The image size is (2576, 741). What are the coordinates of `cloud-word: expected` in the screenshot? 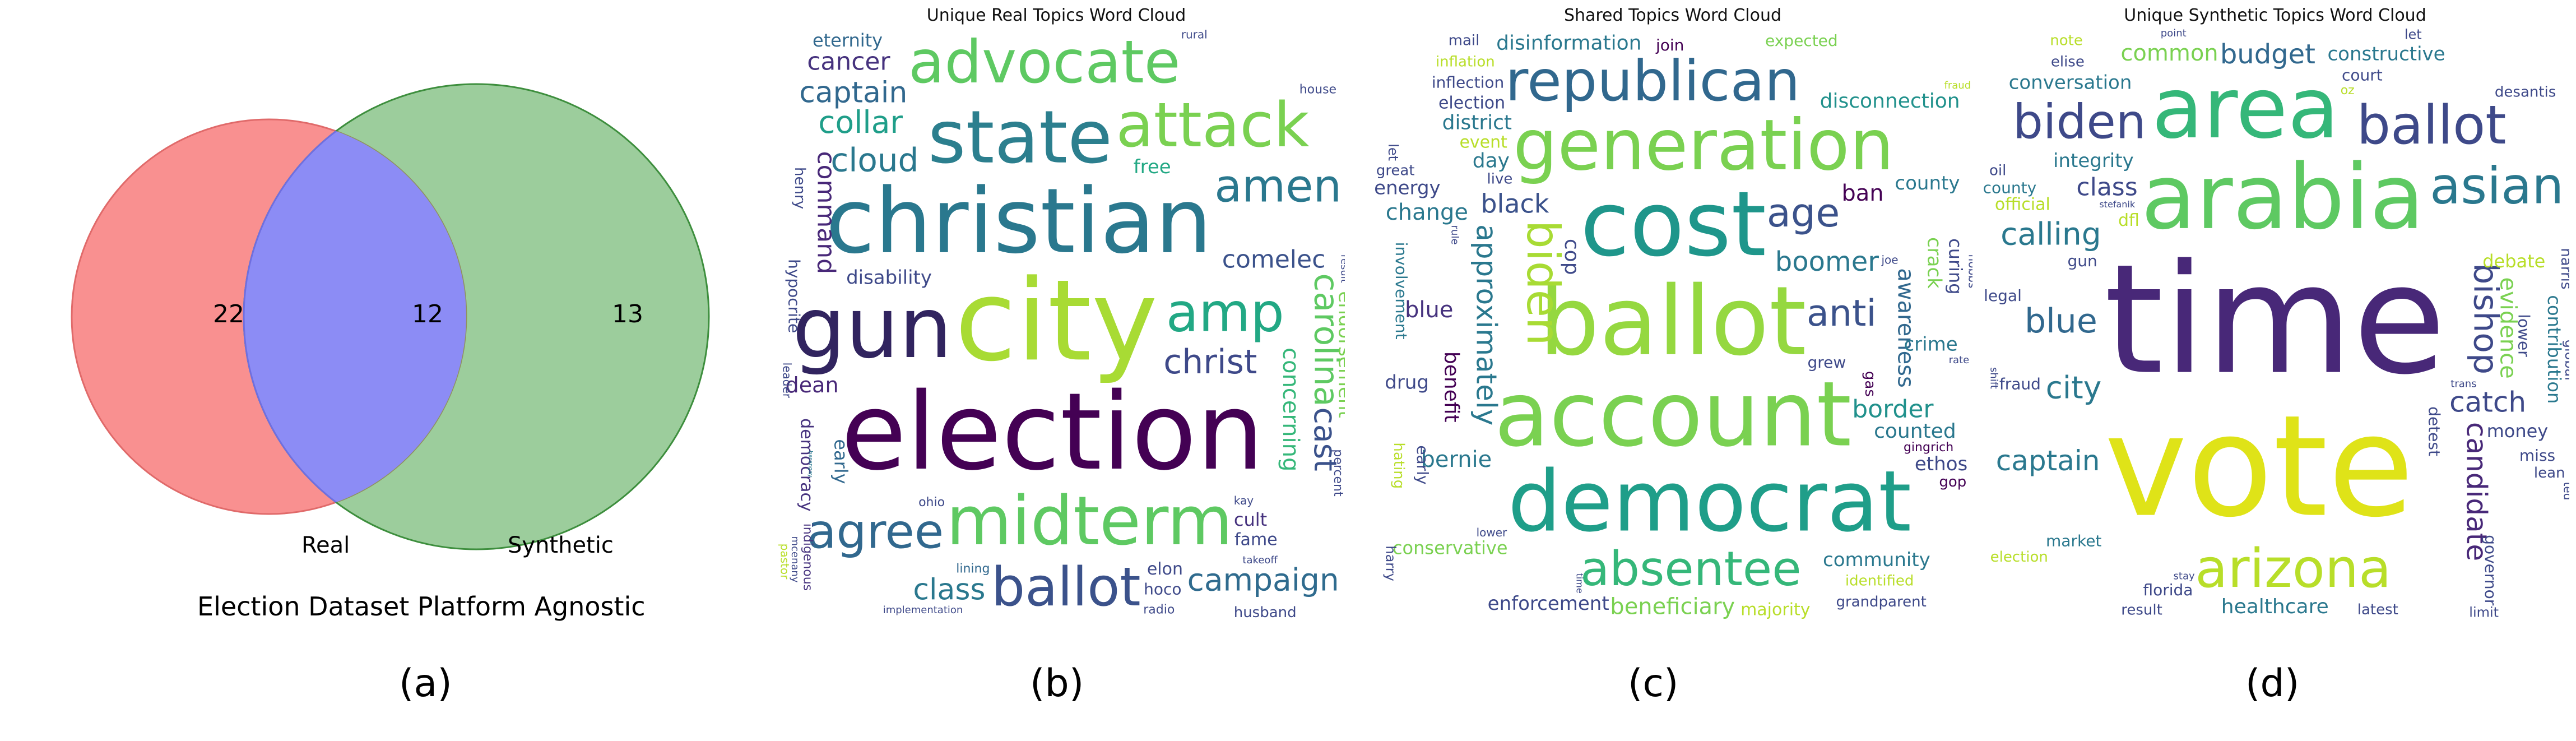 It's located at (1801, 40).